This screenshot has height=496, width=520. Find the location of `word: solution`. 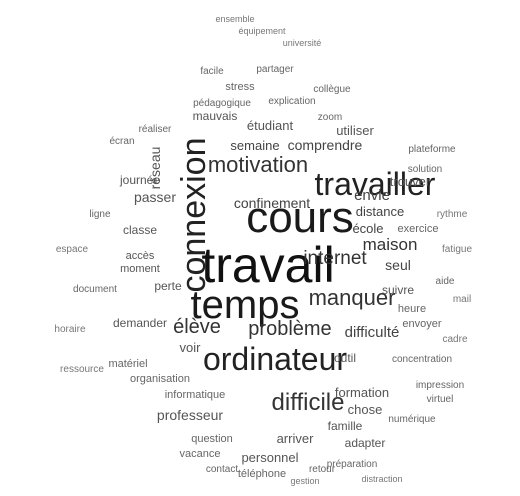

word: solution is located at coordinates (425, 169).